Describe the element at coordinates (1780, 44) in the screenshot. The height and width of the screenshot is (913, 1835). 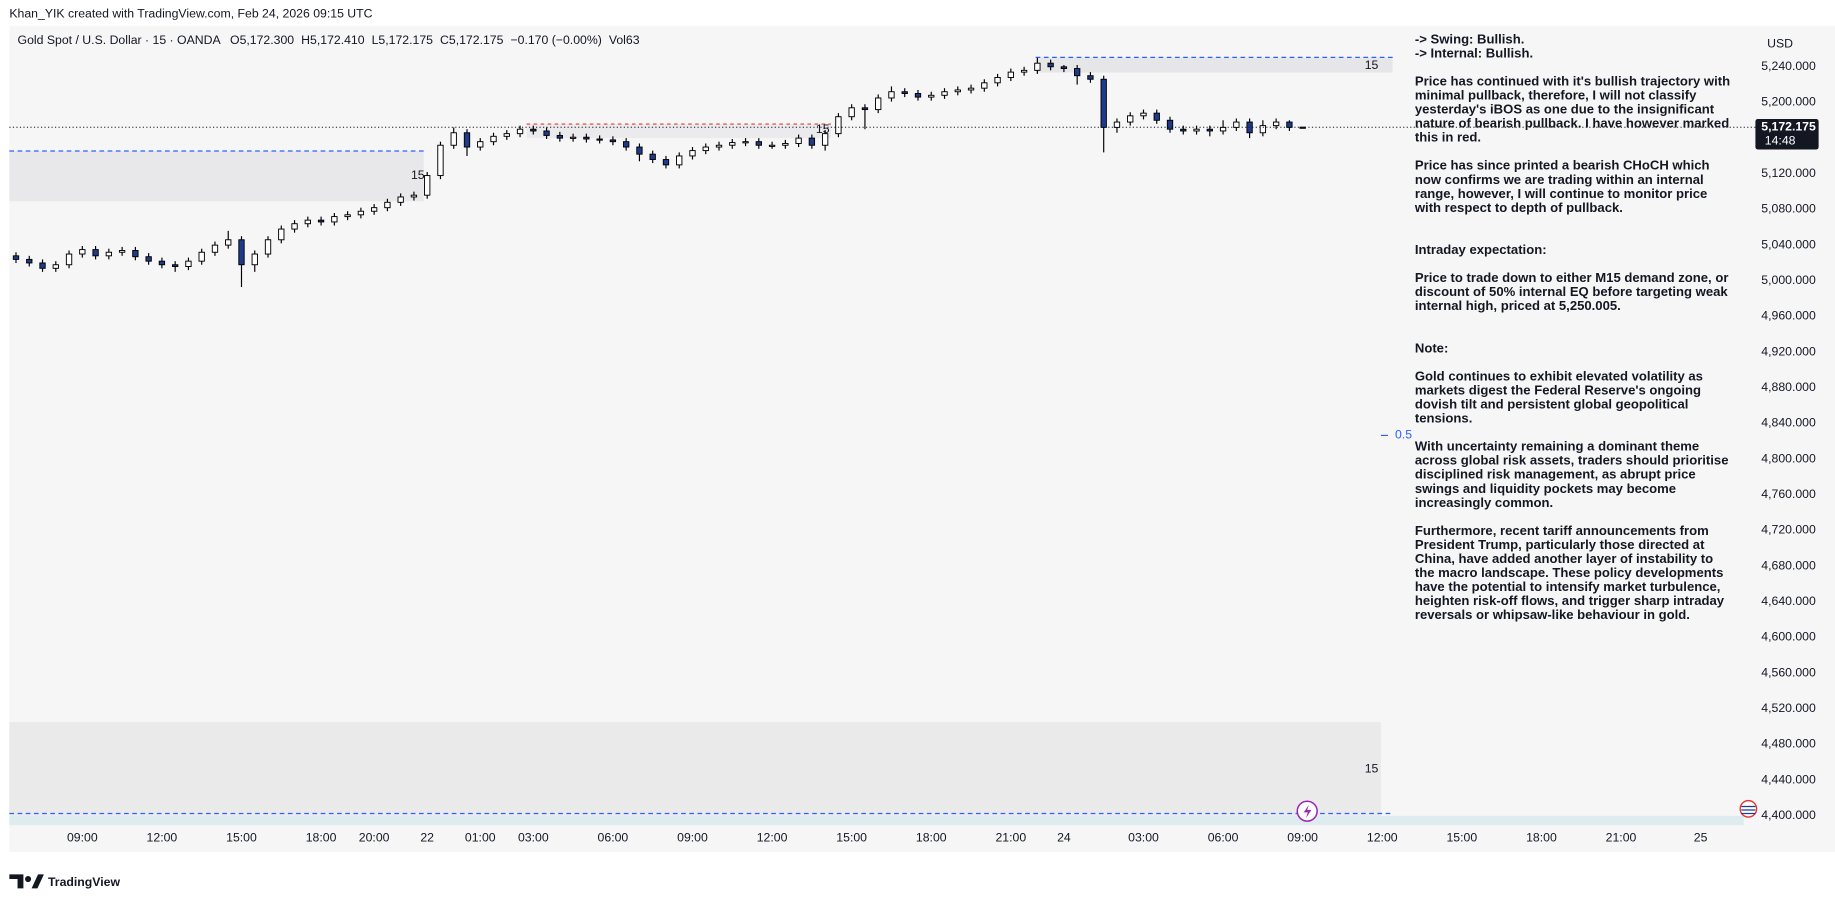
I see `currency-label: USD` at that location.